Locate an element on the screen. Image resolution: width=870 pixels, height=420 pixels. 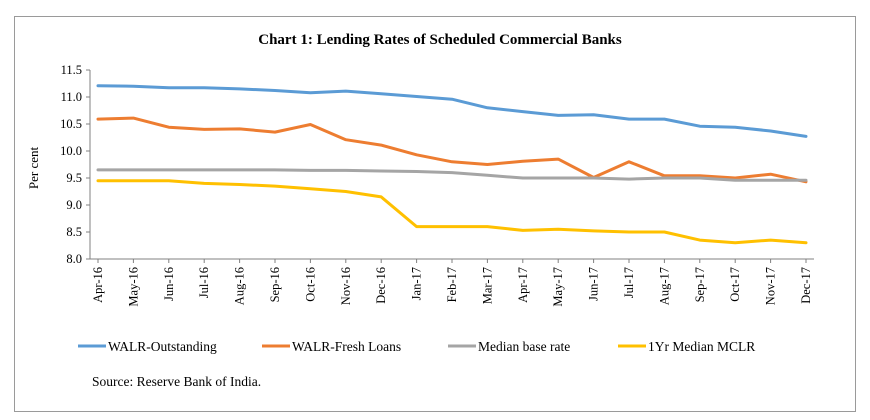
legend-label: 1Yr Median MCLR is located at coordinates (701, 346).